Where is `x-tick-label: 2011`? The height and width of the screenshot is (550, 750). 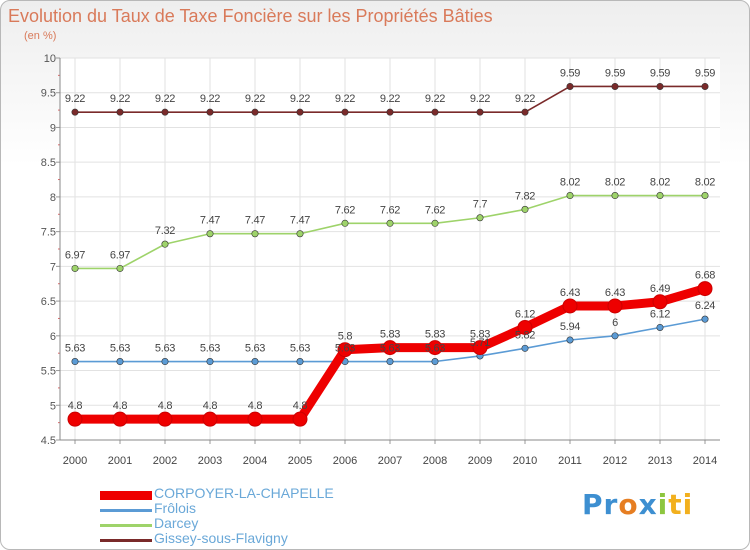 x-tick-label: 2011 is located at coordinates (570, 461).